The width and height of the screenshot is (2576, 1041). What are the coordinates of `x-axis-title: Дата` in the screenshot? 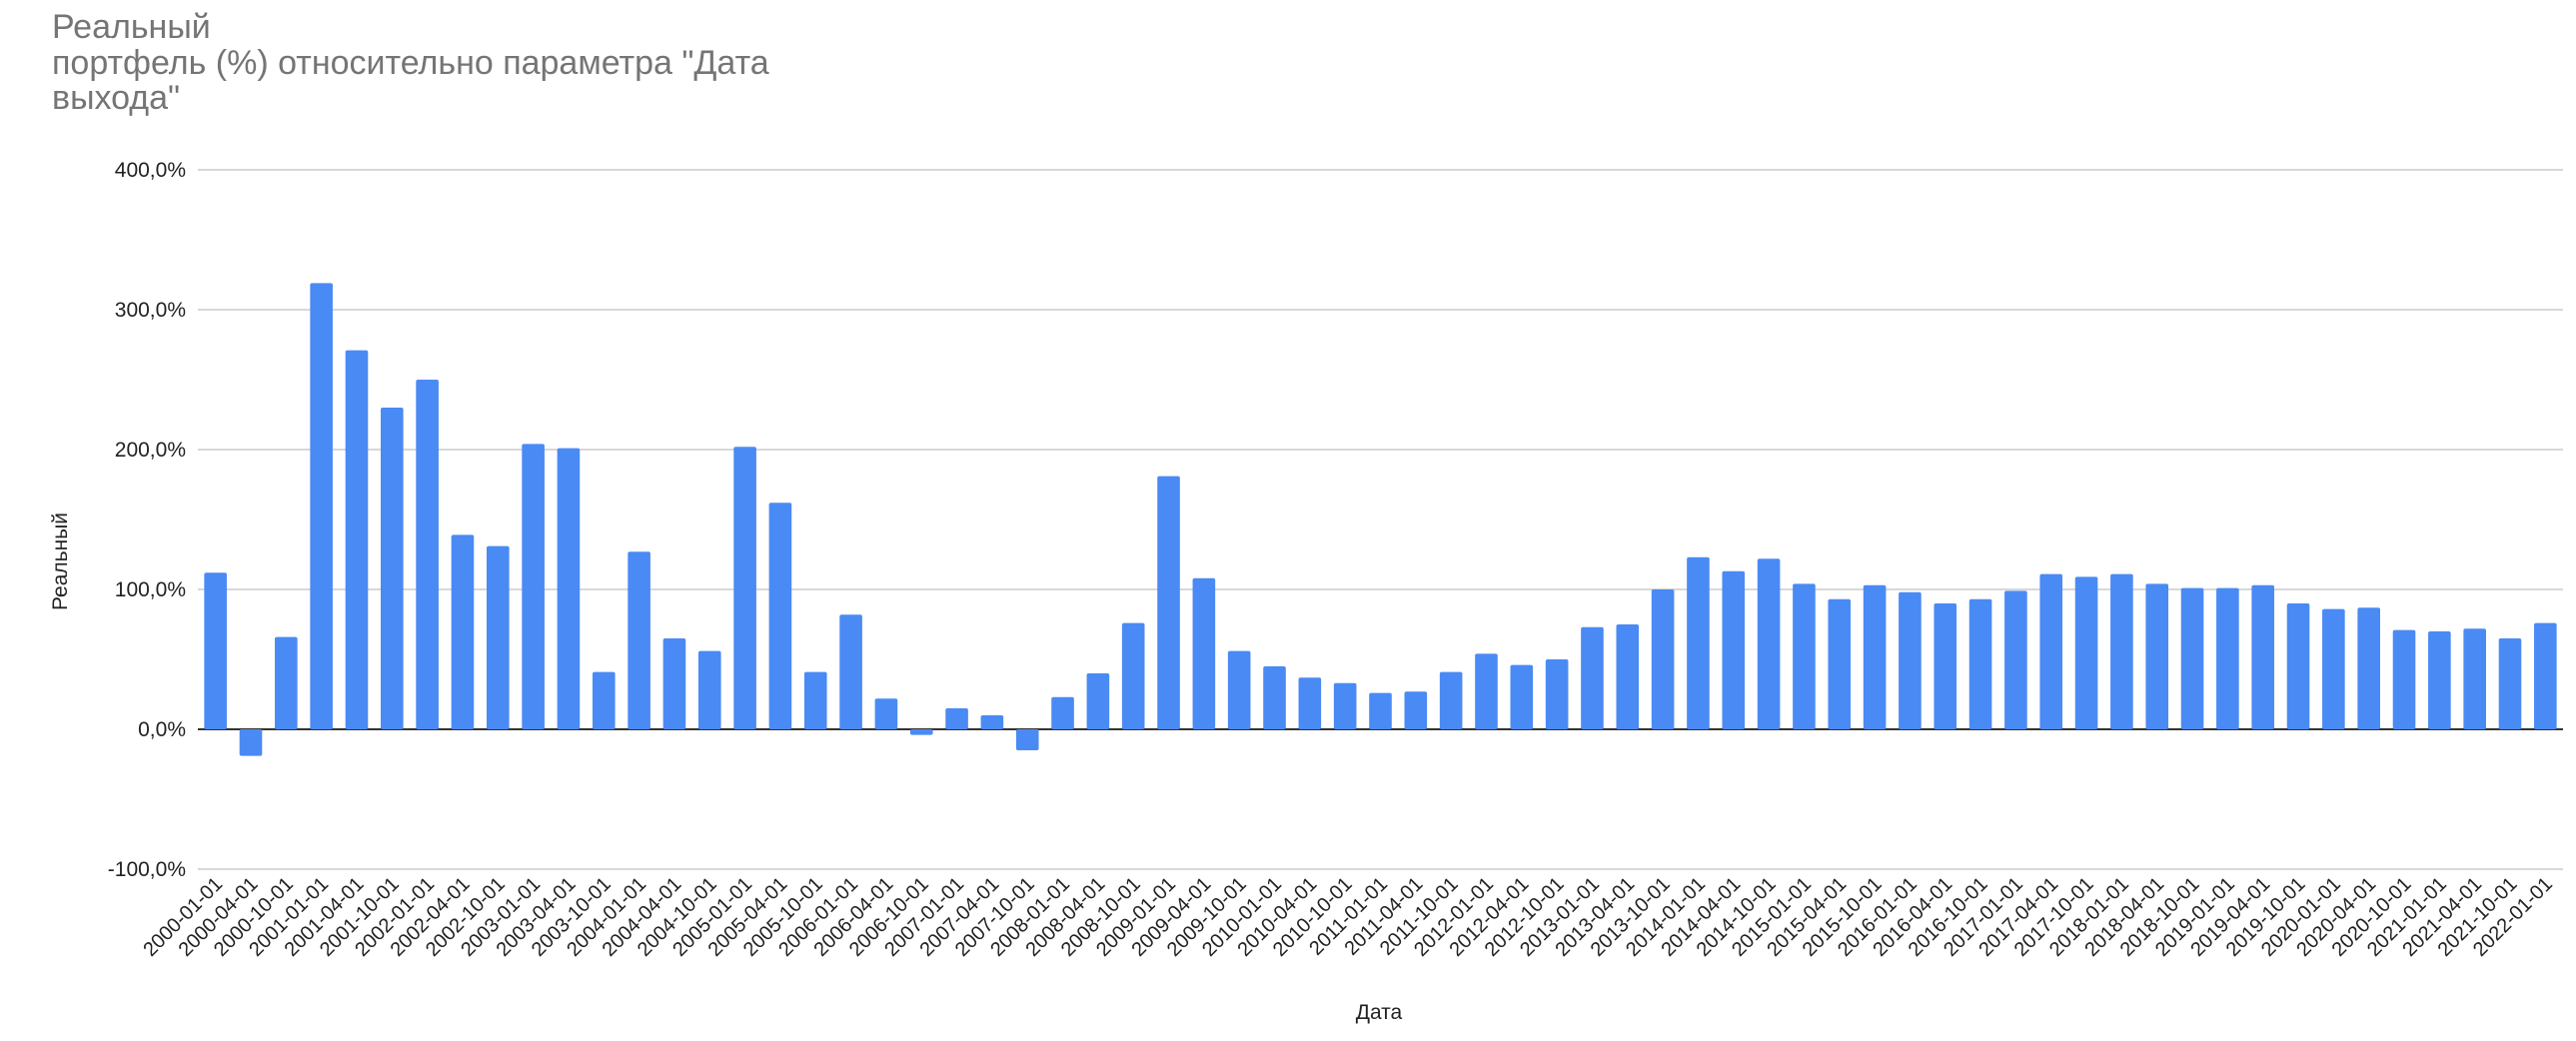 It's located at (1379, 1012).